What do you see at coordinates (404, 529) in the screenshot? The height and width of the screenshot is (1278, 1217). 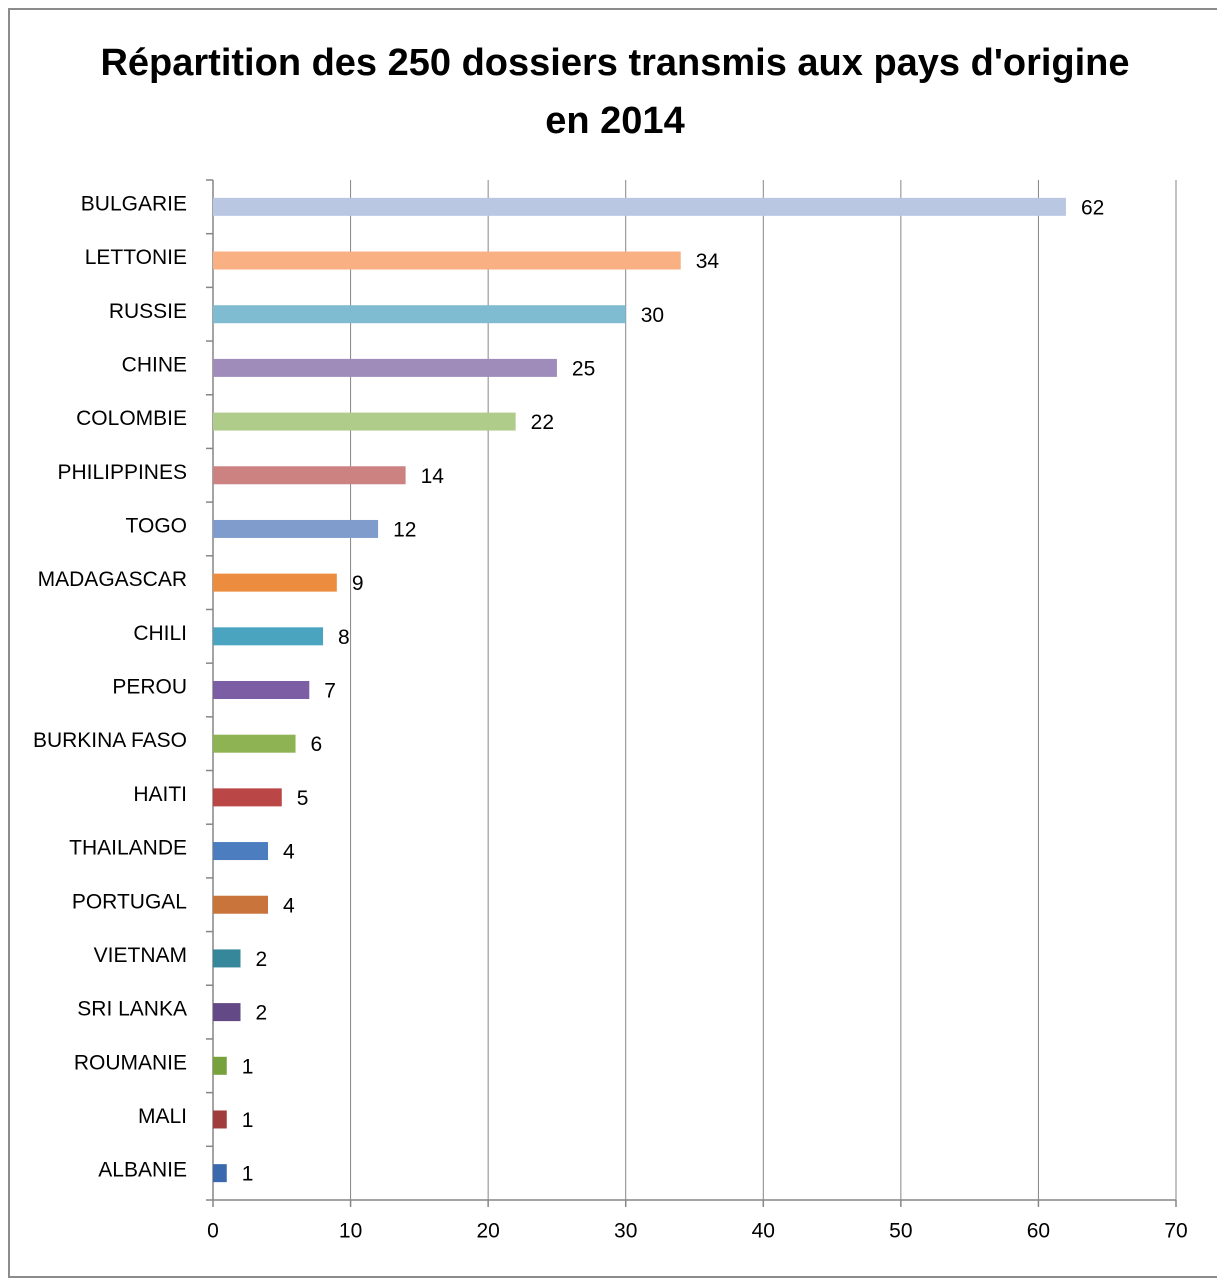 I see `value-label: 12` at bounding box center [404, 529].